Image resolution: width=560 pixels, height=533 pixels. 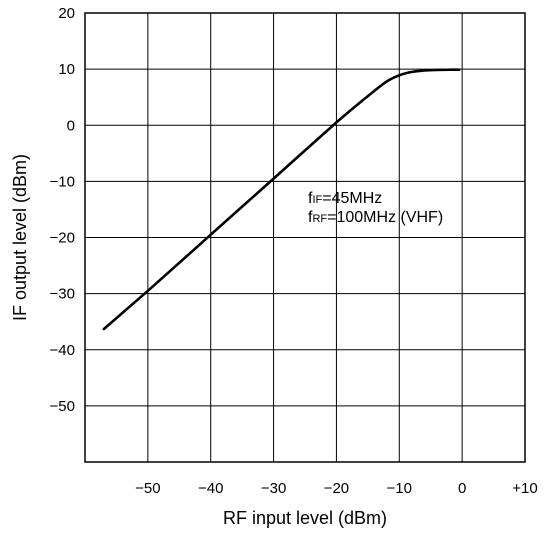 I want to click on y-tick-label: −30, so click(x=62, y=294).